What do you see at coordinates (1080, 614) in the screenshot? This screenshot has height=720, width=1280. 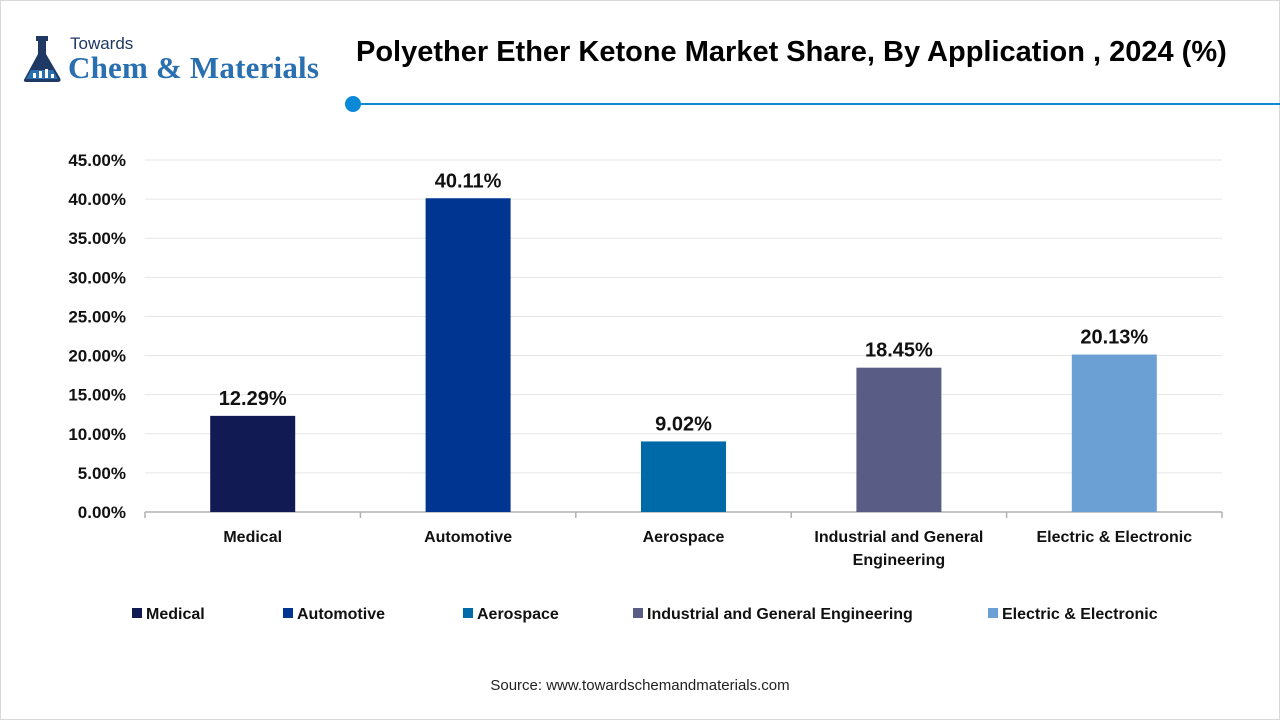 I see `legend-label: Electric & Electronic` at bounding box center [1080, 614].